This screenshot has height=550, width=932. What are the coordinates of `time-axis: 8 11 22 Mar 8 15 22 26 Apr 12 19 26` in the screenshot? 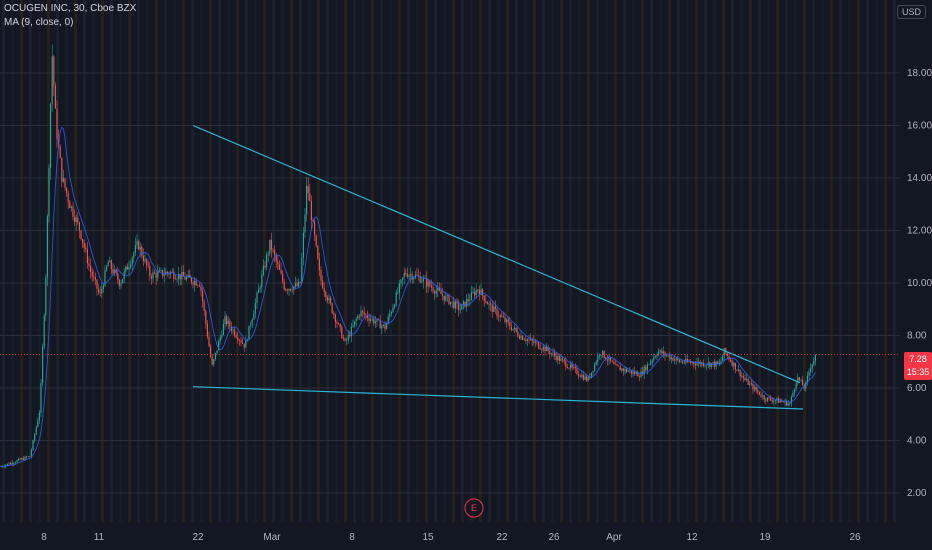 It's located at (451, 537).